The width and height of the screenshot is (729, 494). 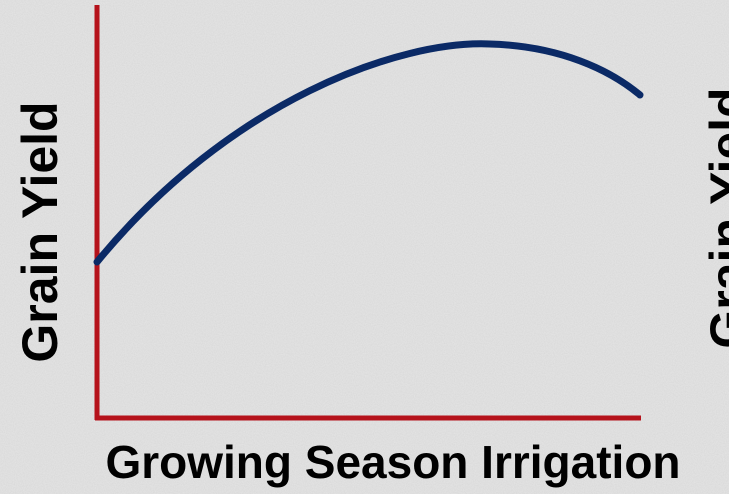 What do you see at coordinates (40, 231) in the screenshot?
I see `y-axis-label: Grain Yield` at bounding box center [40, 231].